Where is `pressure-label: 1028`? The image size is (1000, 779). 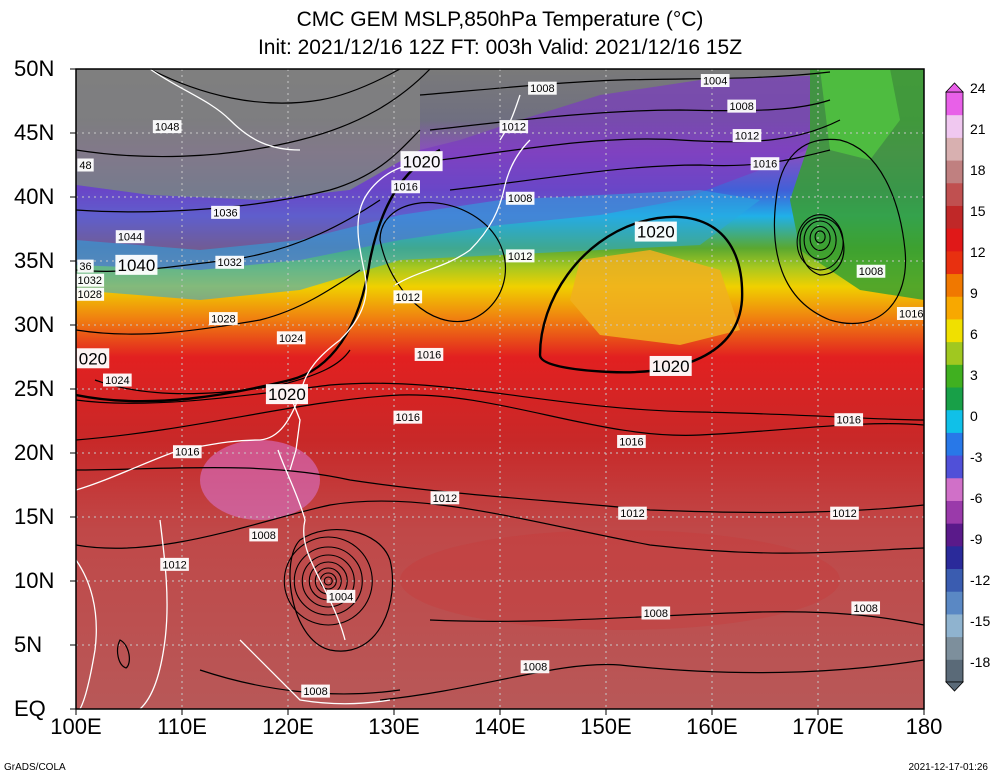 pressure-label: 1028 is located at coordinates (223, 320).